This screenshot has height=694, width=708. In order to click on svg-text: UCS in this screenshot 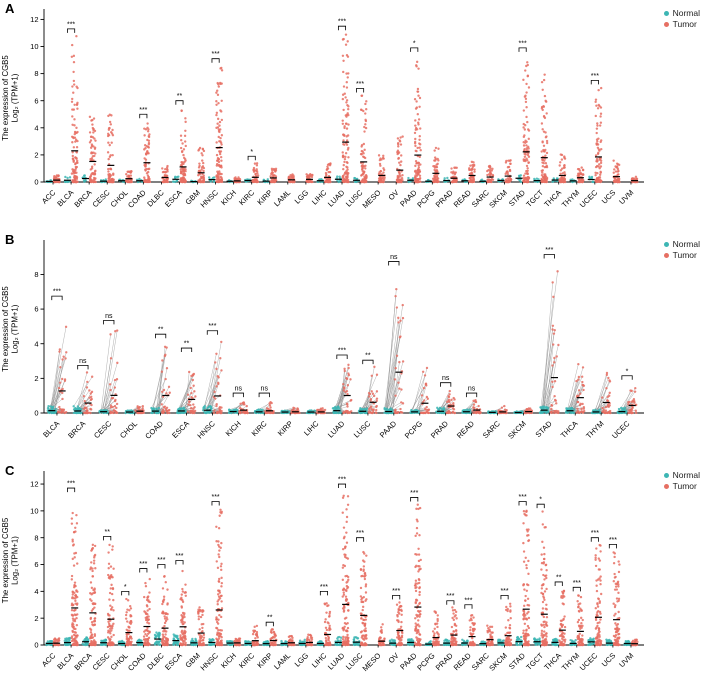, I will do `click(609, 197)`.